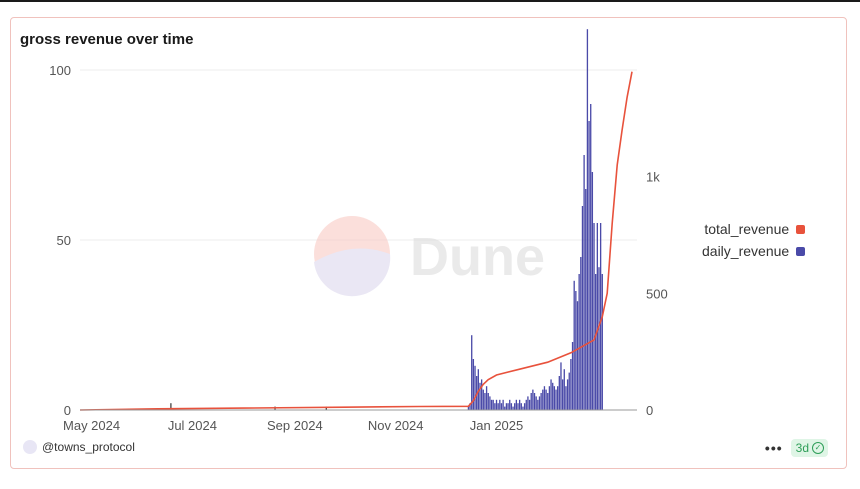 The width and height of the screenshot is (860, 489). Describe the element at coordinates (746, 251) in the screenshot. I see `legend-label: daily_revenue` at that location.